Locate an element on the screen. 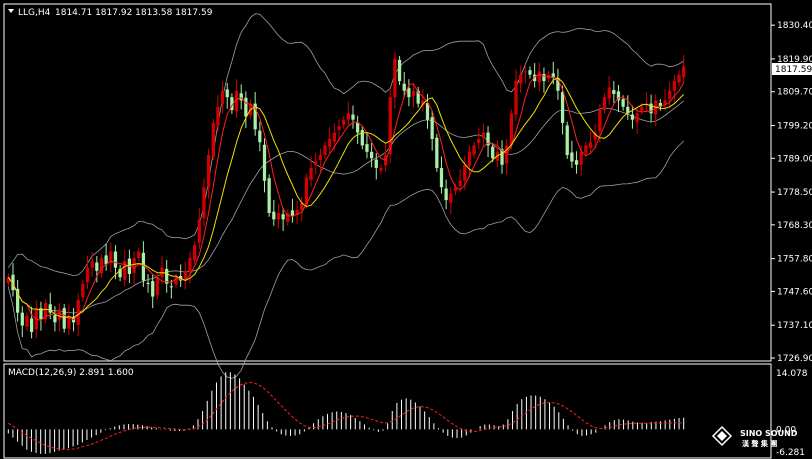 The image size is (812, 459). price-axis-label: 1757.80 is located at coordinates (794, 260).